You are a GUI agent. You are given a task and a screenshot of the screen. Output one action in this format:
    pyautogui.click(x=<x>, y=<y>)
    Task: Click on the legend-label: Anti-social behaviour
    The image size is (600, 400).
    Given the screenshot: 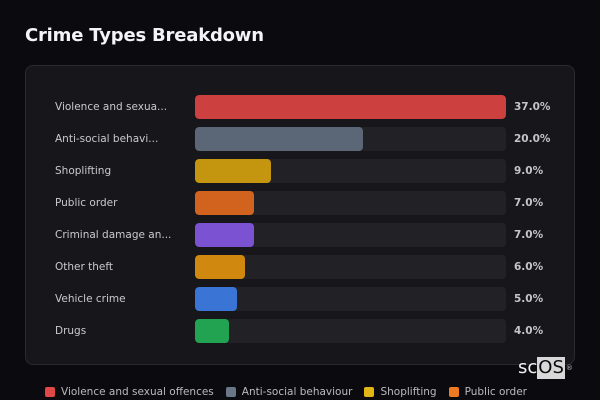 What is the action you would take?
    pyautogui.click(x=297, y=392)
    